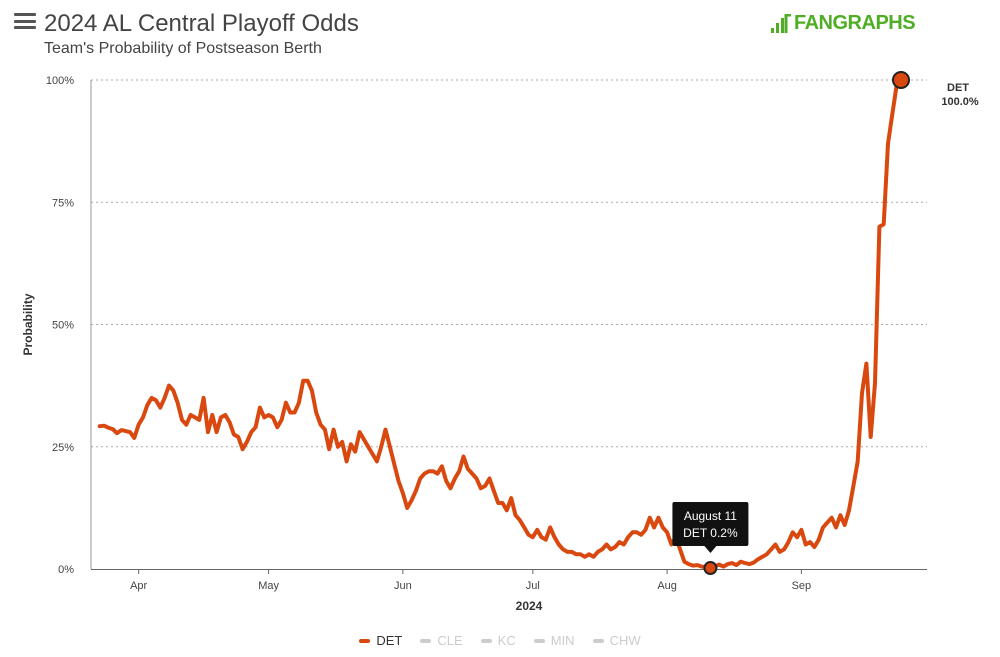 The image size is (1000, 657). I want to click on x-tick-label: Sep, so click(802, 586).